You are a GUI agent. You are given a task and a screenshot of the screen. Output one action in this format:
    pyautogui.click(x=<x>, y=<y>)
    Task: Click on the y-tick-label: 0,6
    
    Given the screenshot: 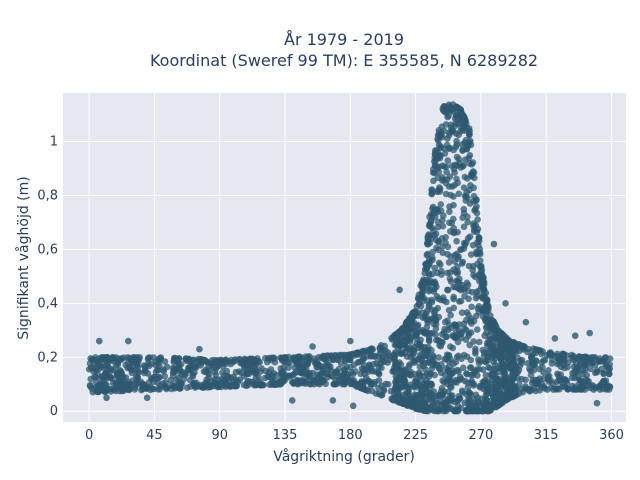 What is the action you would take?
    pyautogui.click(x=47, y=249)
    